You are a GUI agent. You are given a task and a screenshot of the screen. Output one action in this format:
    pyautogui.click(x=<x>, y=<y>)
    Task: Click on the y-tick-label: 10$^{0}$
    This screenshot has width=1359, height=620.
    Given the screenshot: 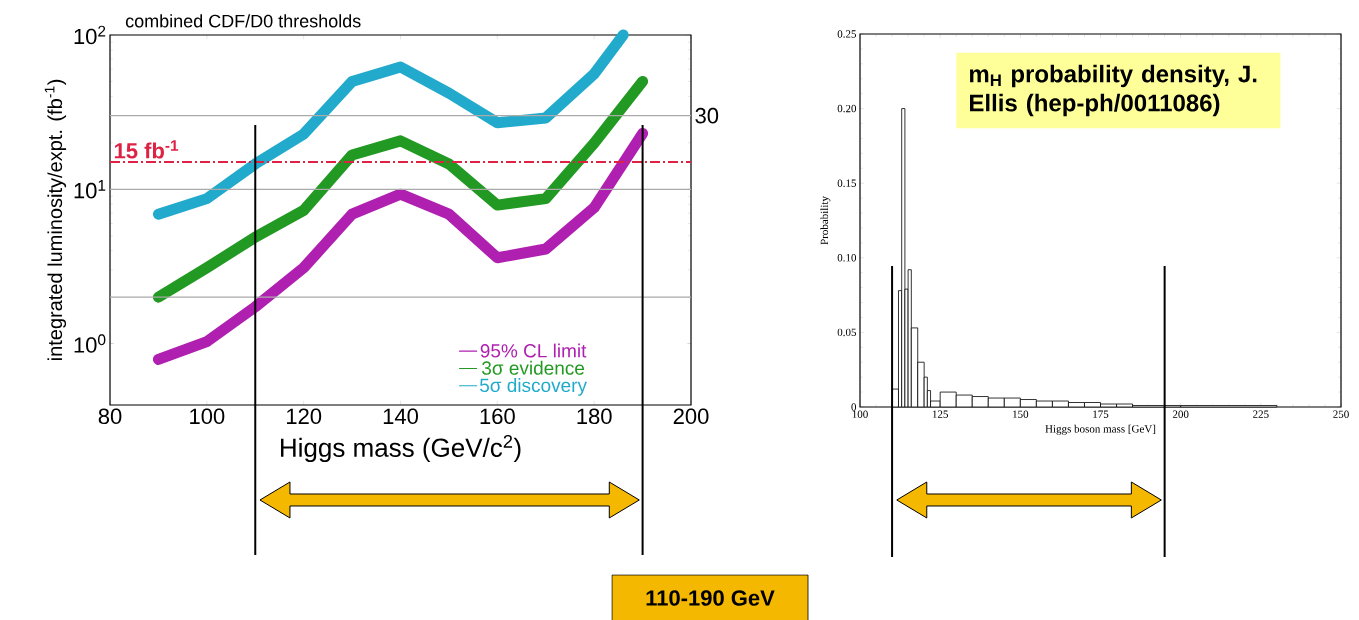 What is the action you would take?
    pyautogui.click(x=90, y=343)
    